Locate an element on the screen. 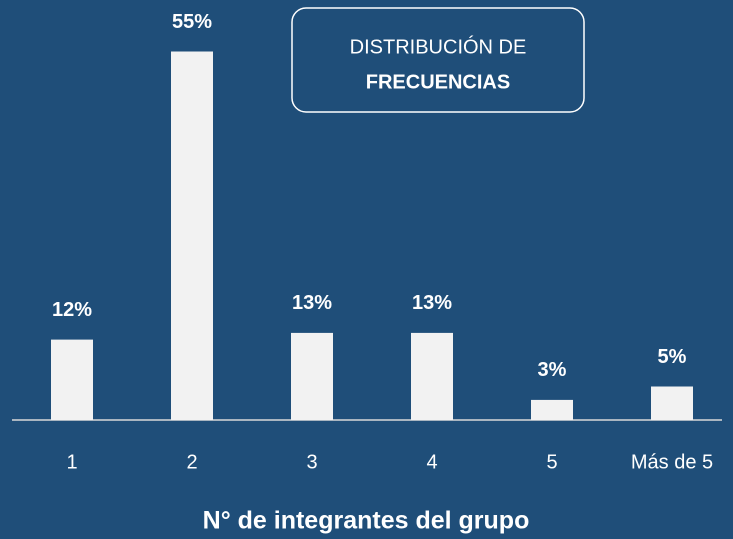 The height and width of the screenshot is (539, 733). data-label: 12% is located at coordinates (72, 310).